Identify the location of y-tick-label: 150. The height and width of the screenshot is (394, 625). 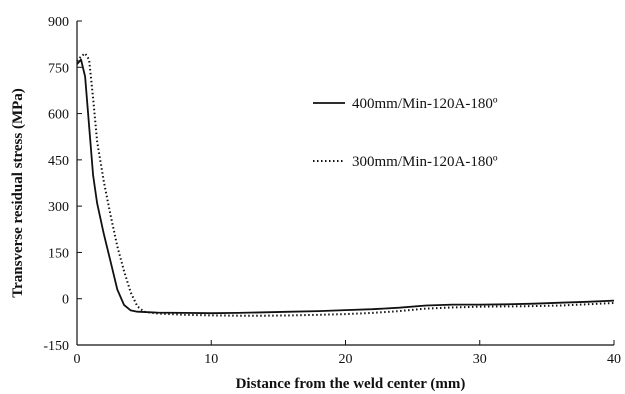
(58, 253).